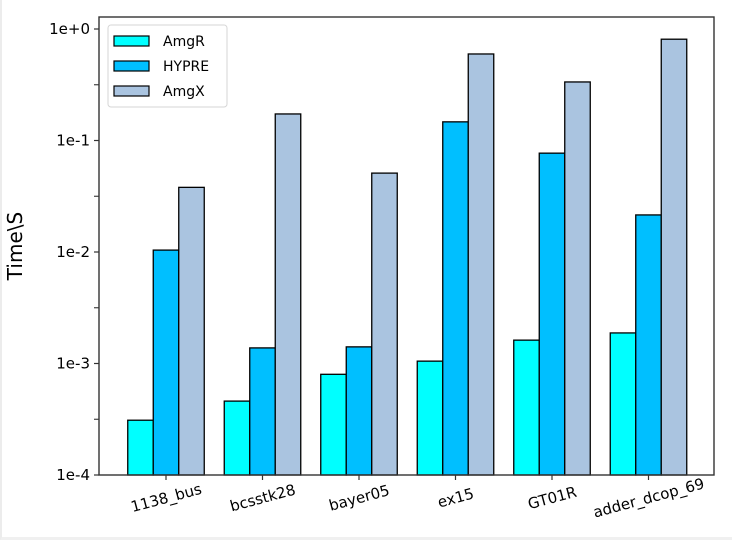  I want to click on bar-hypre-bcsstk28, so click(262, 411).